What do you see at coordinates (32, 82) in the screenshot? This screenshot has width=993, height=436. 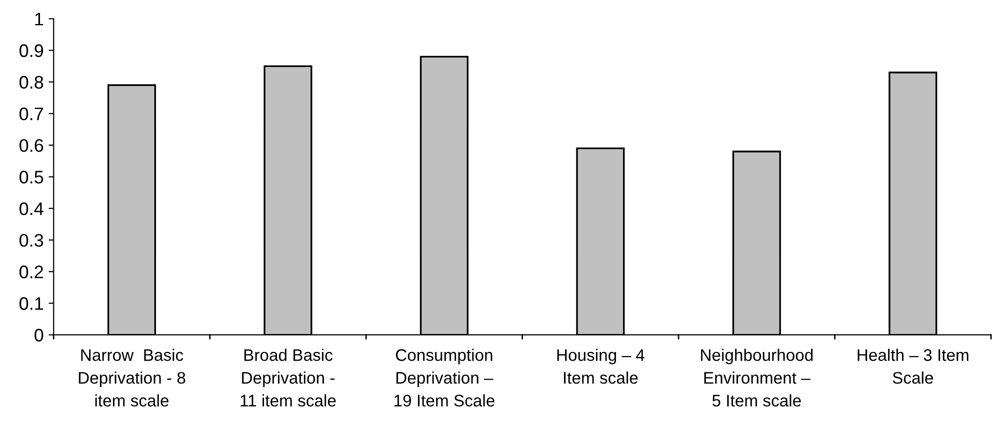 I see `y-tick-label: 0.8` at bounding box center [32, 82].